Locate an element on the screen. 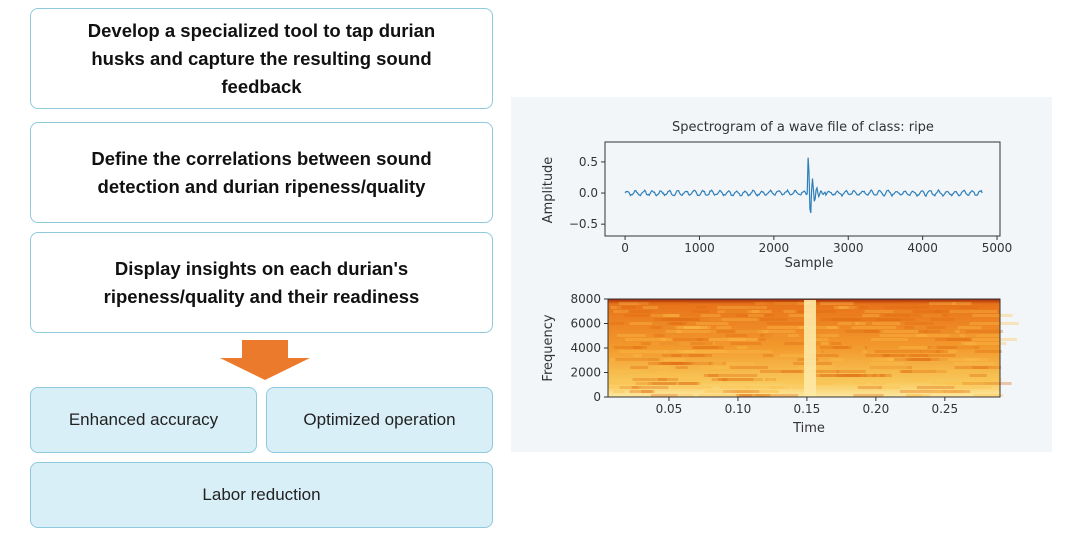 The height and width of the screenshot is (540, 1072). waveform-line is located at coordinates (803, 185).